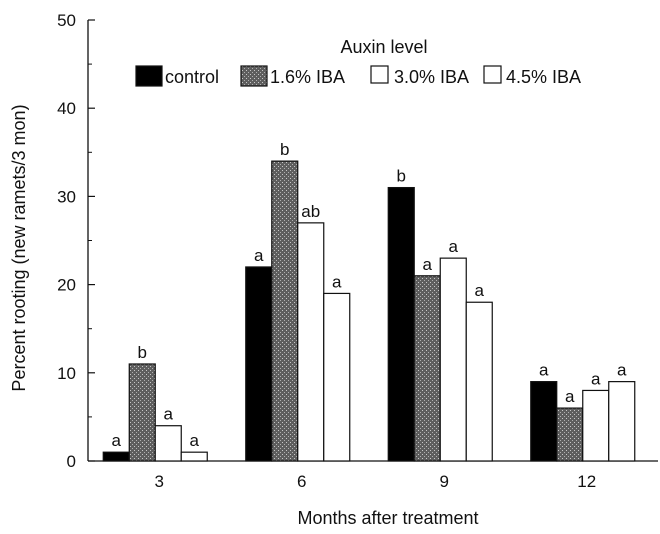 This screenshot has height=534, width=660. Describe the element at coordinates (66, 373) in the screenshot. I see `y-tick-label: 10` at that location.